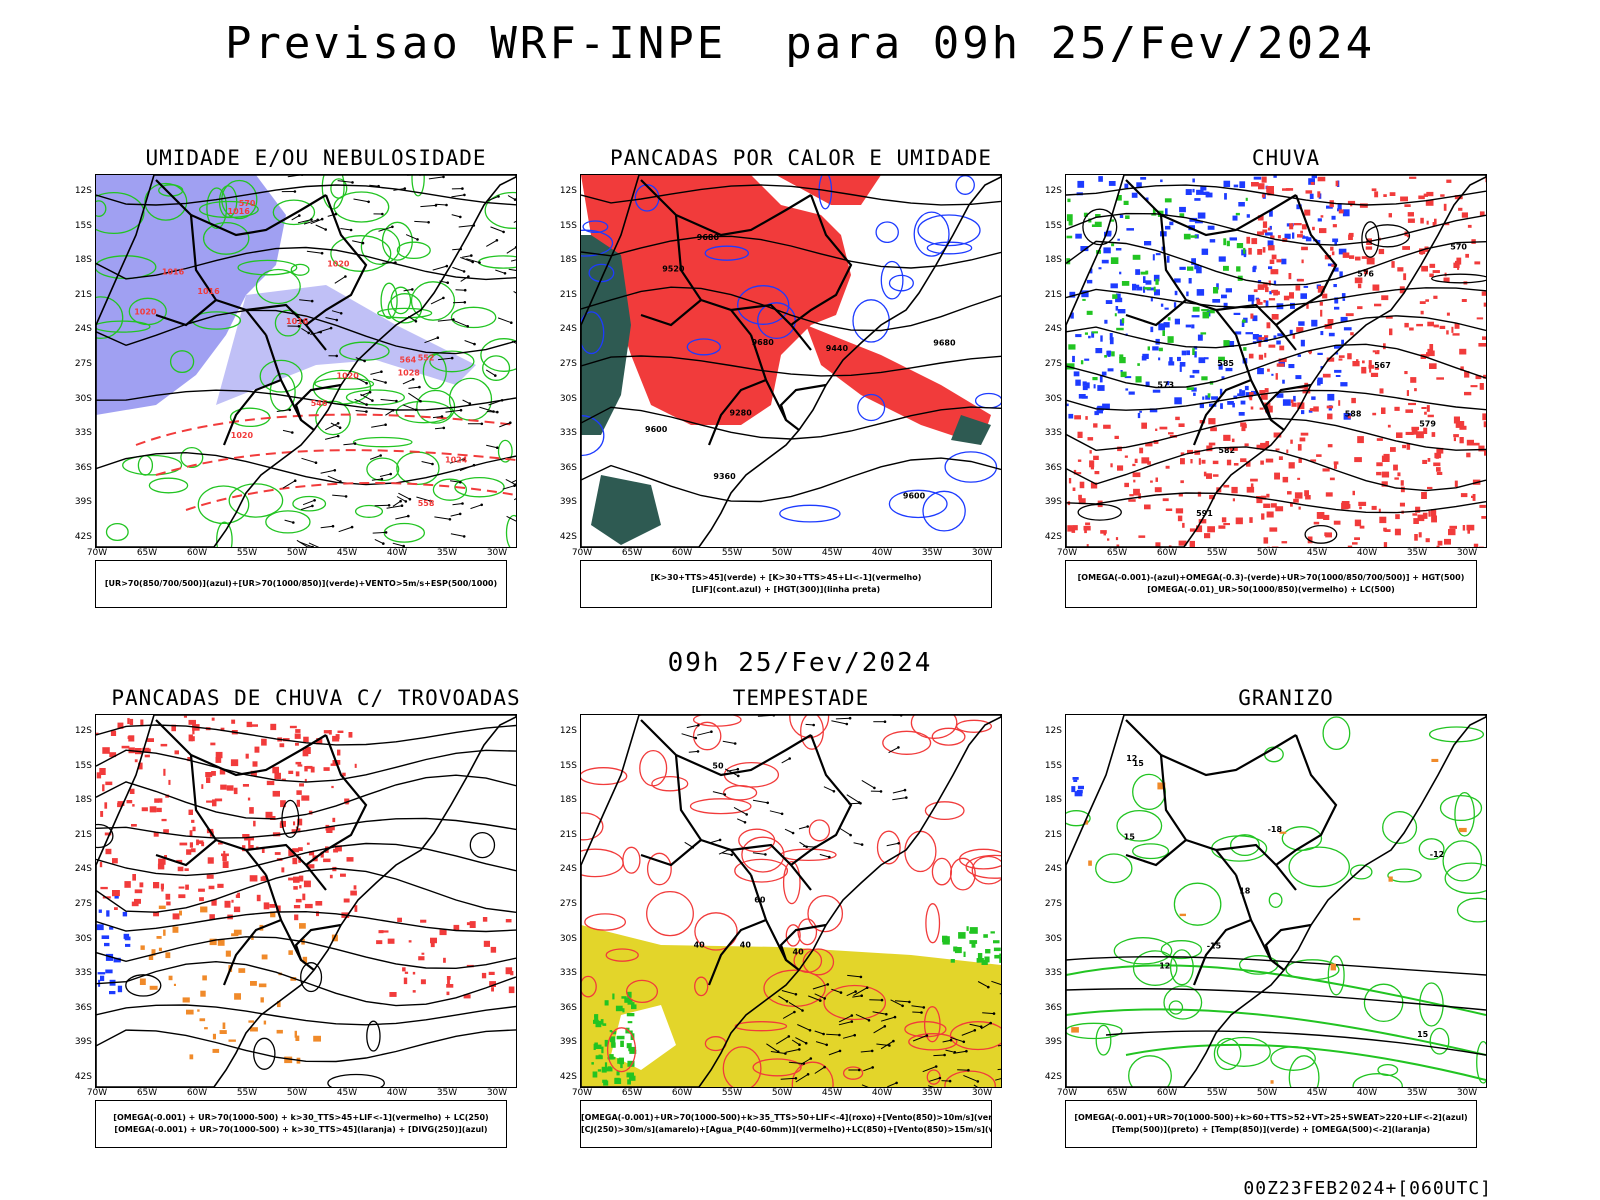 The height and width of the screenshot is (1200, 1600). Describe the element at coordinates (673, 269) in the screenshot. I see `contour-label: 9520` at that location.